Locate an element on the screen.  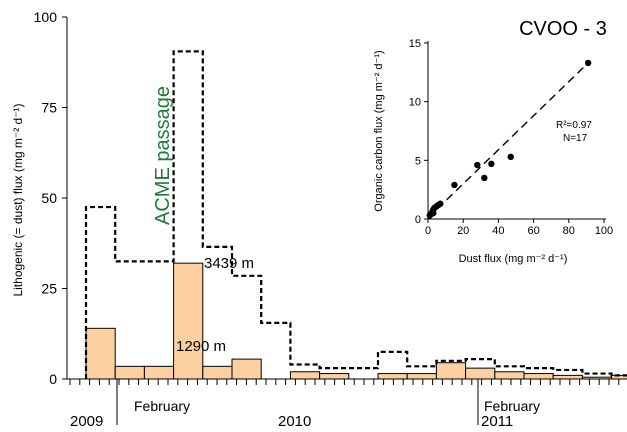
inset-y-tick-label: 5 is located at coordinates (418, 161).